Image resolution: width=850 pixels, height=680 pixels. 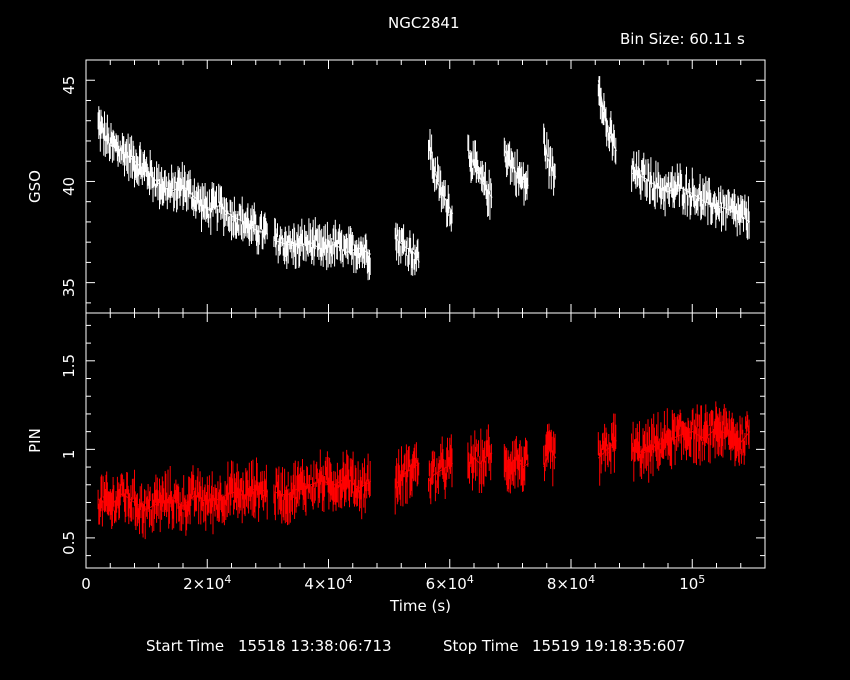 I want to click on x-tick-label: 105, so click(x=692, y=583).